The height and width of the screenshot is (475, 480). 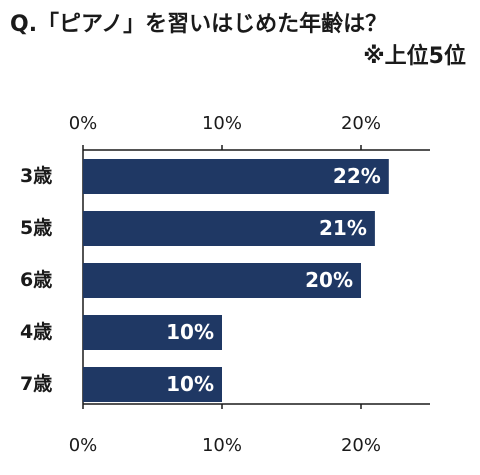 I want to click on x-tick-label-top: 10%, so click(x=222, y=123).